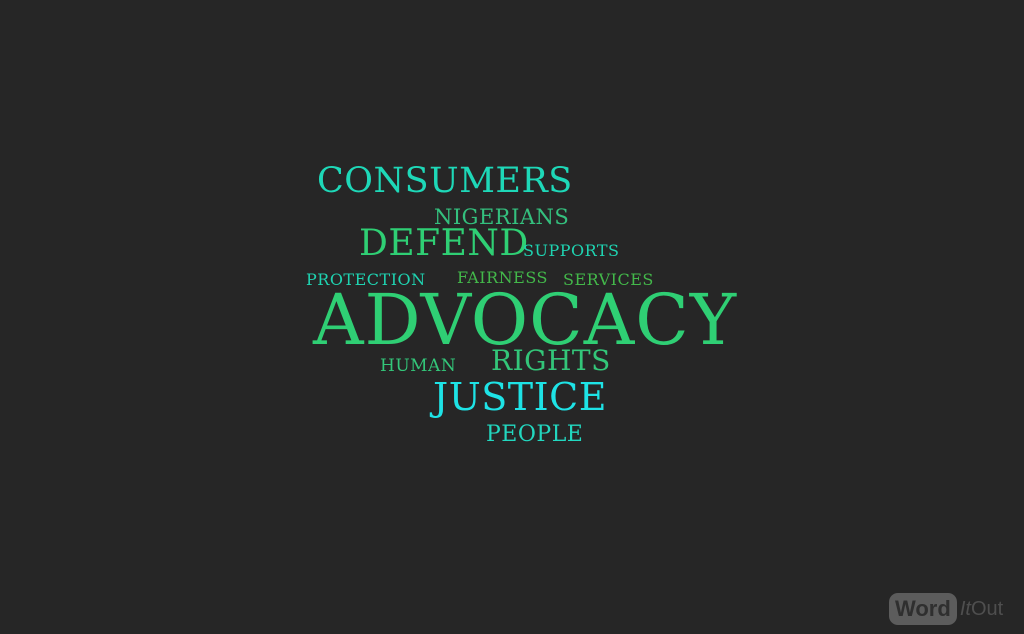 The height and width of the screenshot is (634, 1024). I want to click on word-justice: JUSTICE, so click(520, 397).